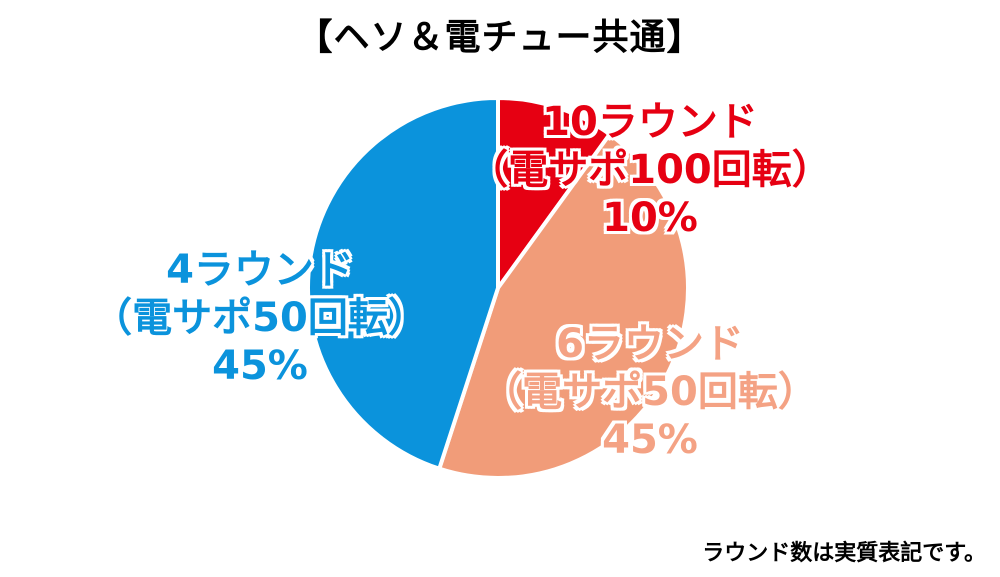 This screenshot has width=1000, height=577. I want to click on pie-slice-4-rounds, so click(403, 283).